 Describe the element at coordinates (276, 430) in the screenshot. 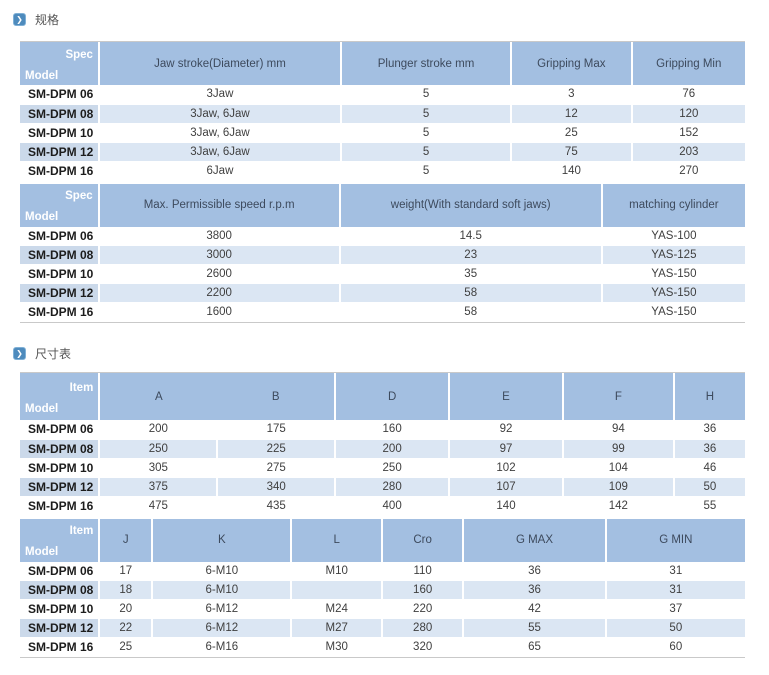

I see `data-cell: 175` at that location.